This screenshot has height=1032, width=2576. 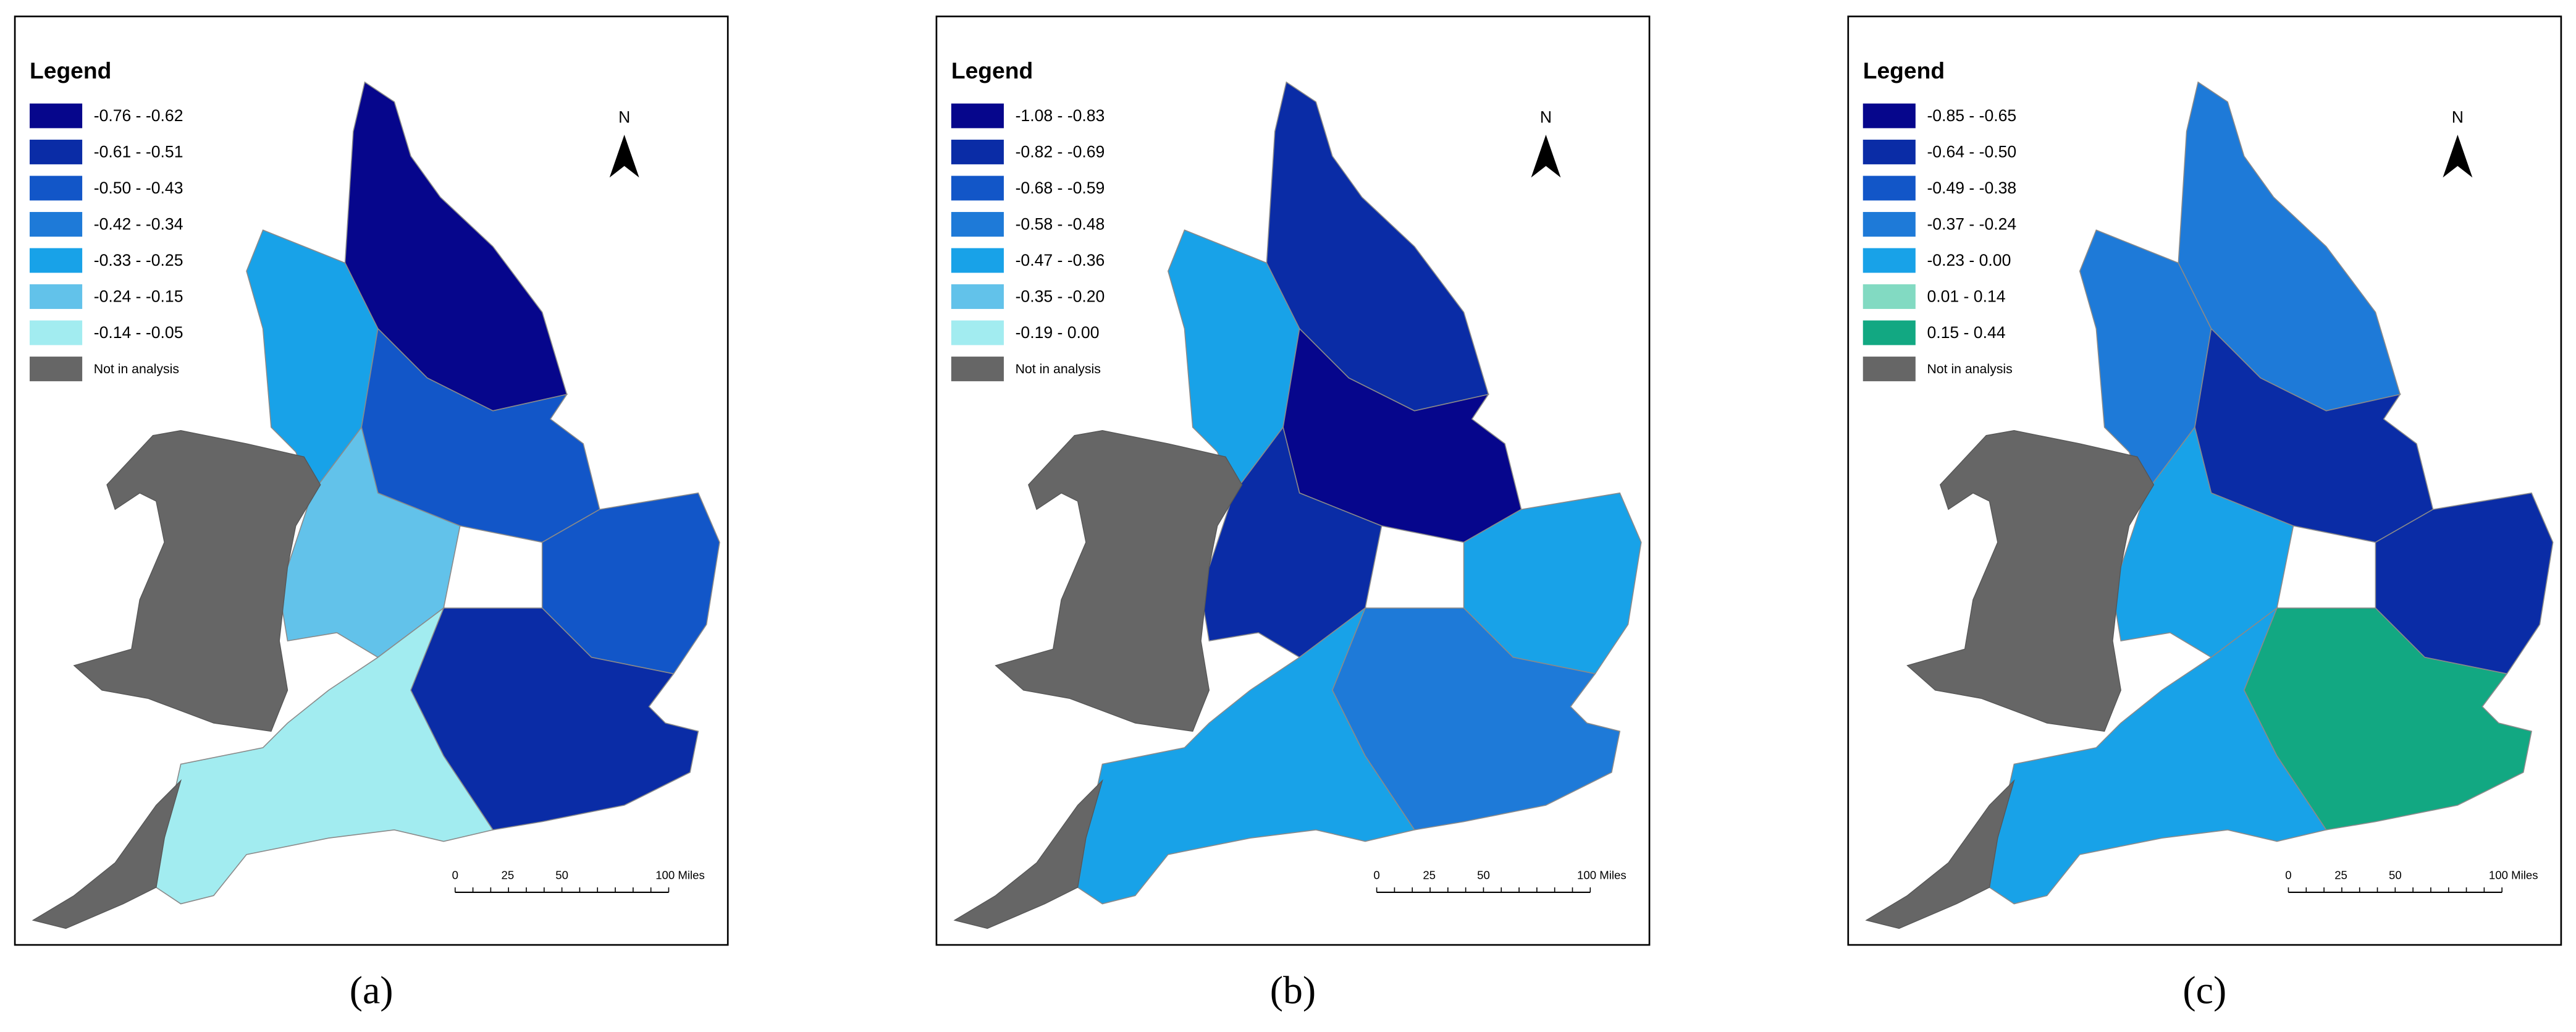 What do you see at coordinates (1060, 151) in the screenshot?
I see `legend-label: -0.82 - -0.69` at bounding box center [1060, 151].